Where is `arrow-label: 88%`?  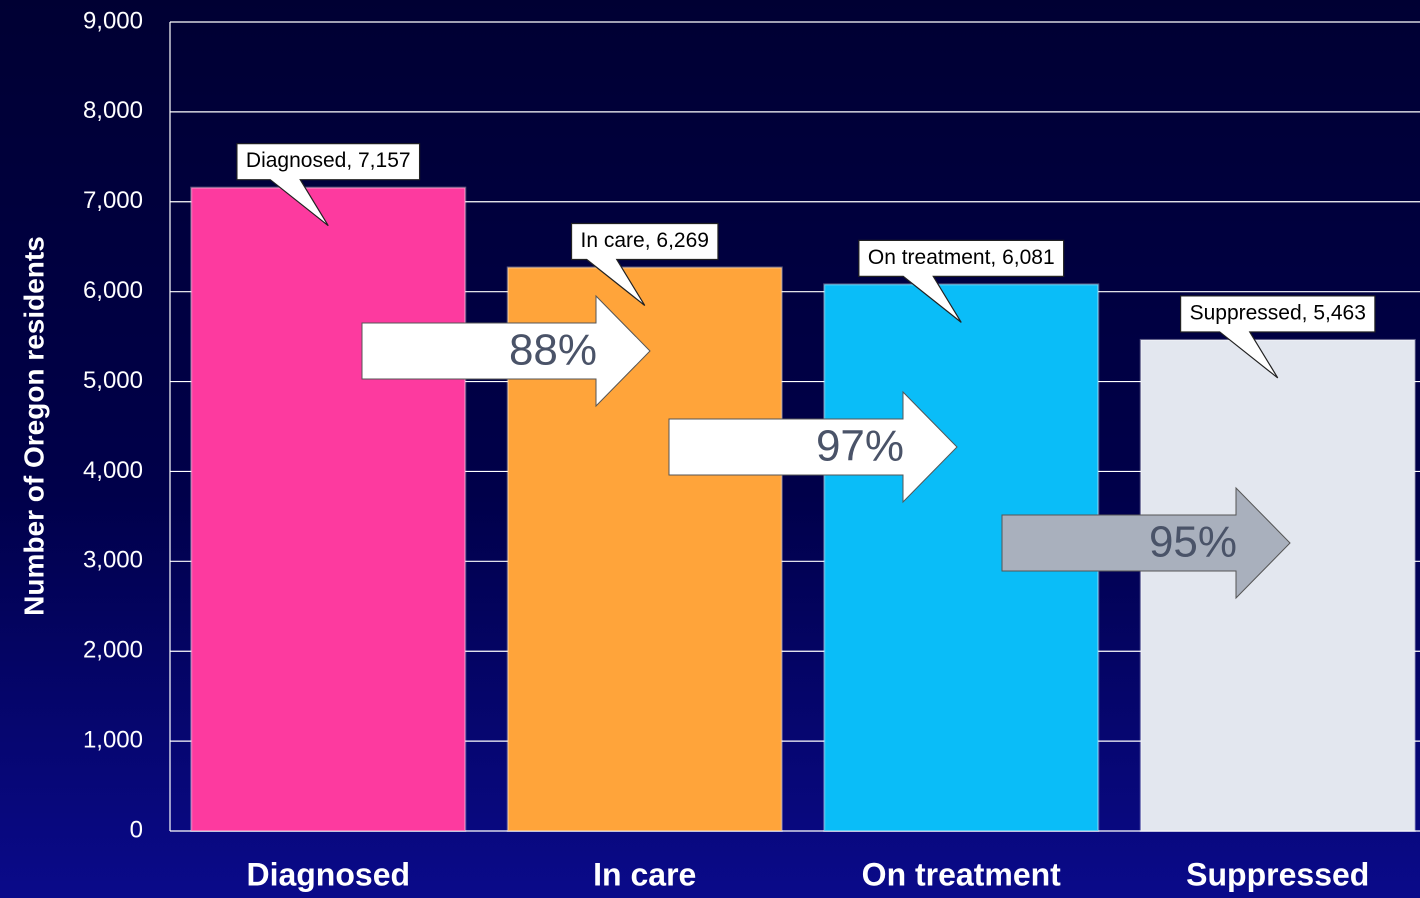
arrow-label: 88% is located at coordinates (553, 350).